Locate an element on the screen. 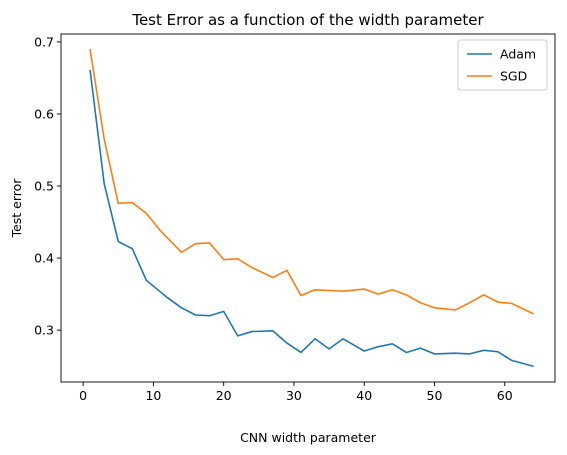  x-axis-label: CNN width parameter is located at coordinates (308, 437).